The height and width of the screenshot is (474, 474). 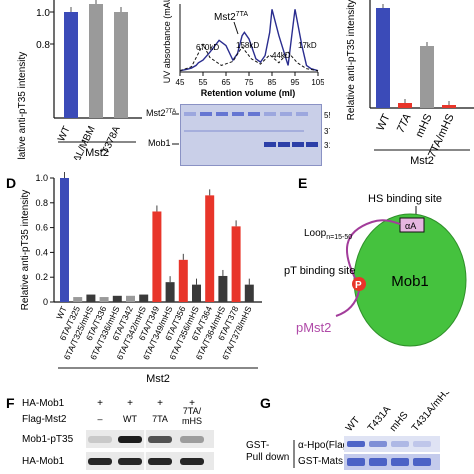 What do you see at coordinates (44, 419) in the screenshot?
I see `panel-f-row-flag-mst2: Flag-Mst2` at bounding box center [44, 419].